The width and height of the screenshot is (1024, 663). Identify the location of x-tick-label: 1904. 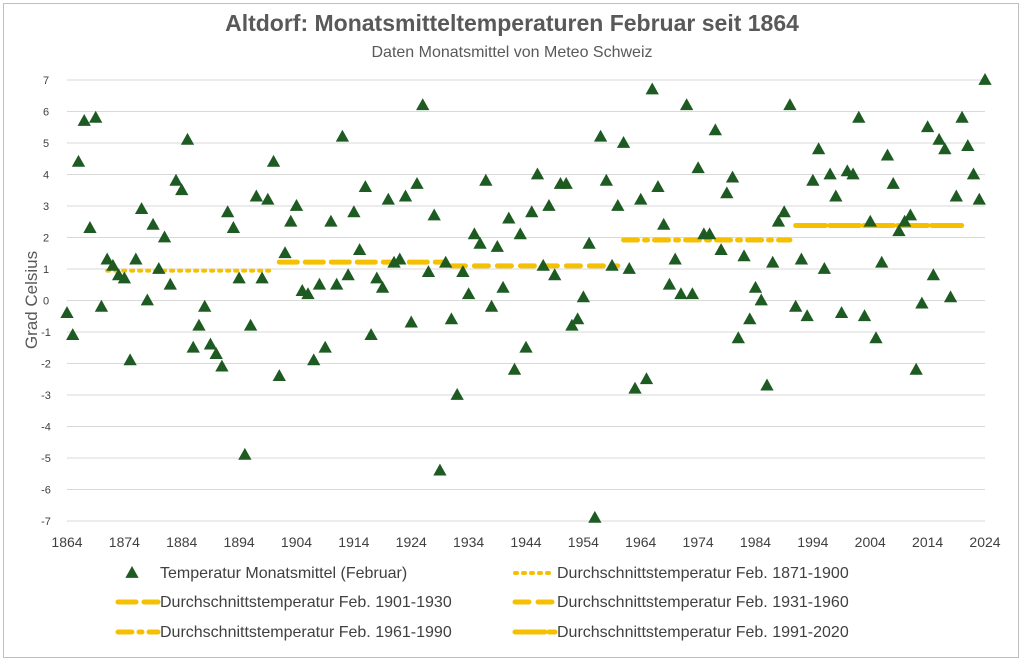
(296, 542).